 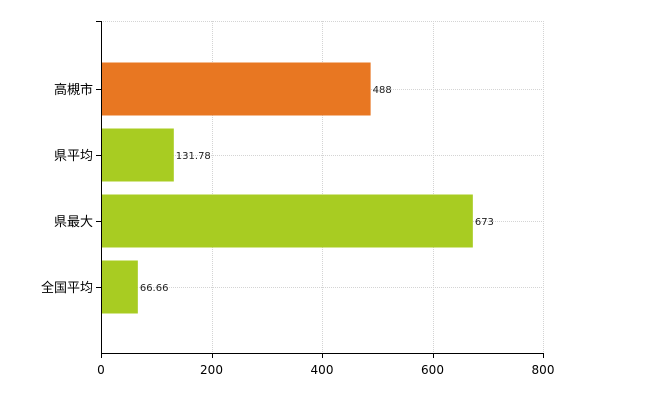 What do you see at coordinates (322, 370) in the screenshot?
I see `x-tick-label: 400` at bounding box center [322, 370].